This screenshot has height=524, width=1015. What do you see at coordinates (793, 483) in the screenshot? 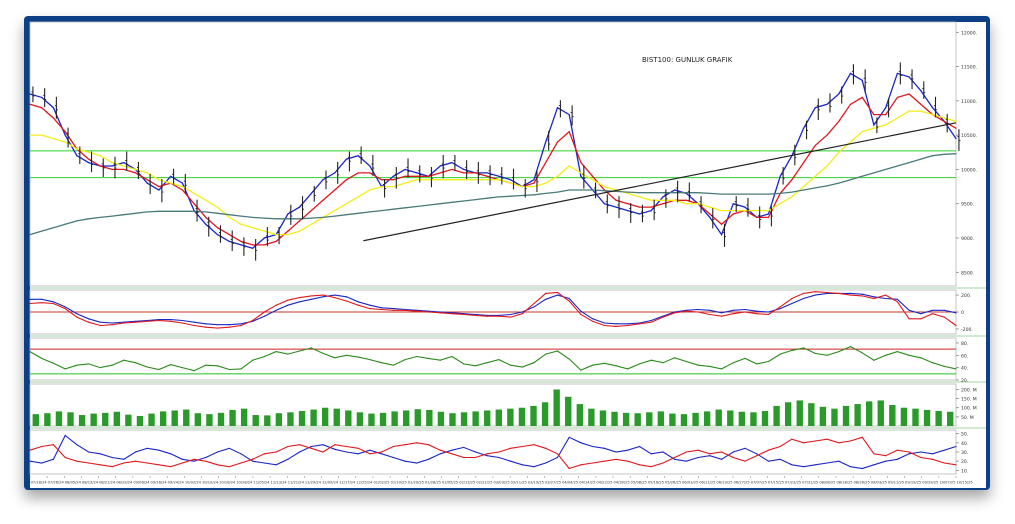
I see `x-tick-label: 07/23/25` at bounding box center [793, 483].